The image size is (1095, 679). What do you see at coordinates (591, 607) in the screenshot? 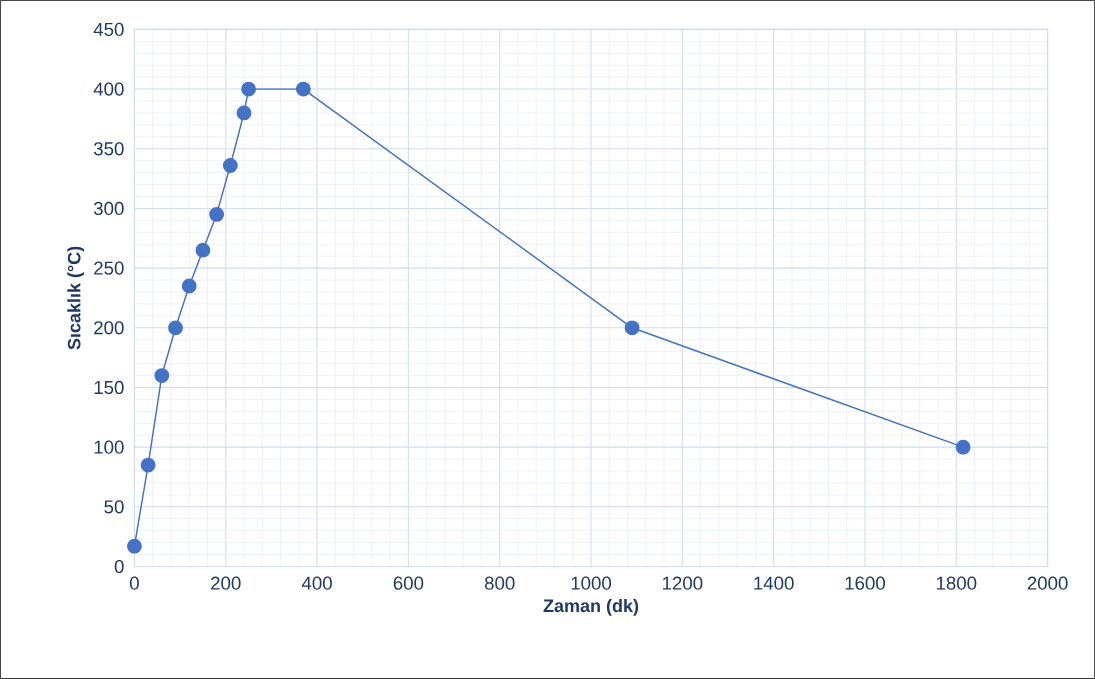
I see `x-axis-title: Zaman (dk)` at bounding box center [591, 607].